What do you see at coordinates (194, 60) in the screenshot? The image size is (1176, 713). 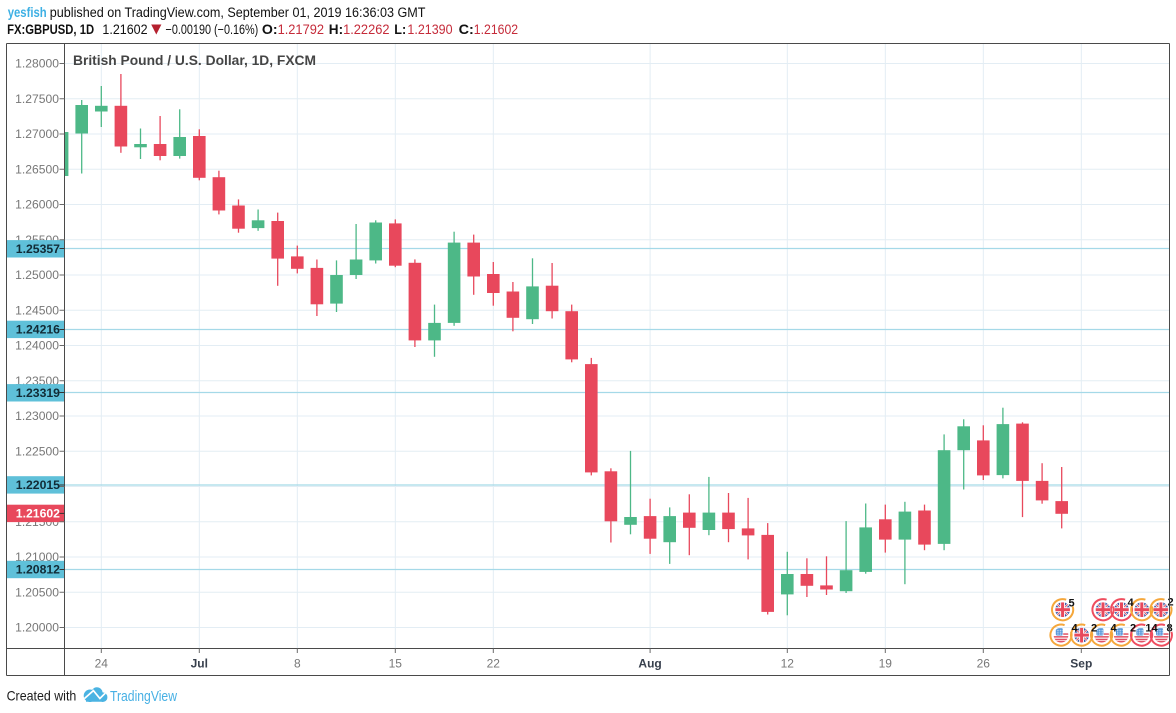 I see `svg-text:British Pound / U.S. Dollar, 1: British Pound / U.S. Dollar, 1D, FXCM` at bounding box center [194, 60].